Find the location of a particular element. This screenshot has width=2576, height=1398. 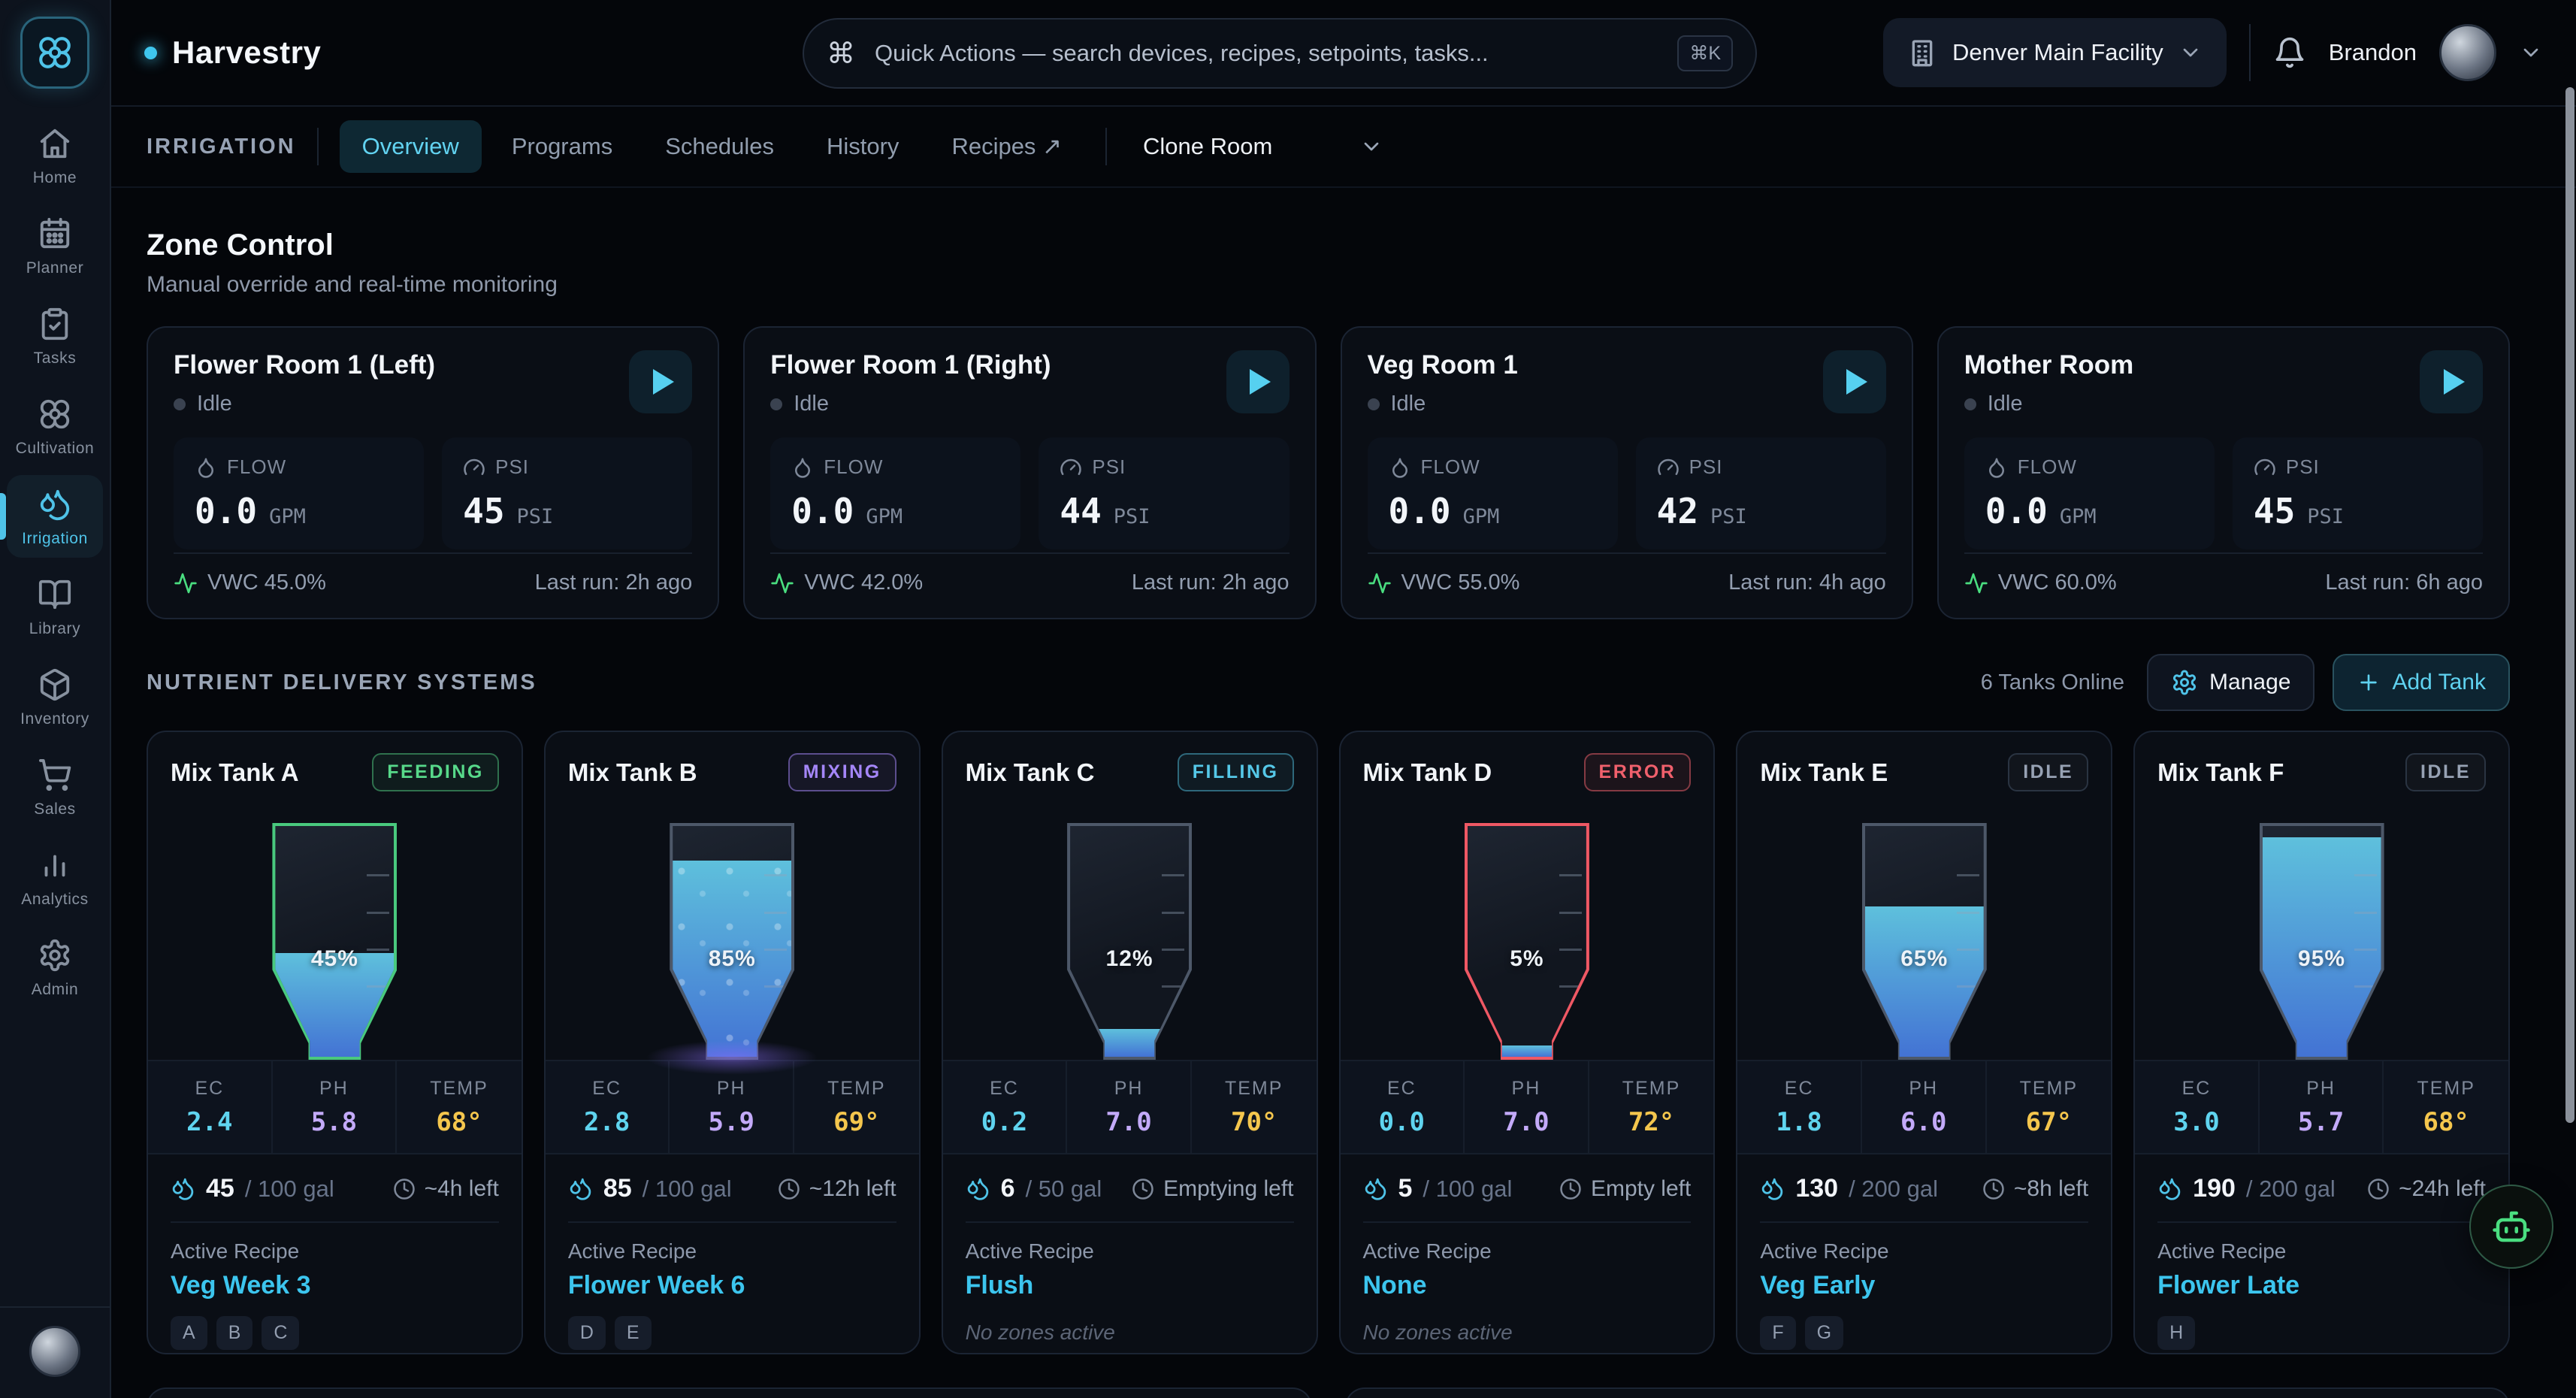

active-recipe-label: Active Recipe is located at coordinates (632, 1251).